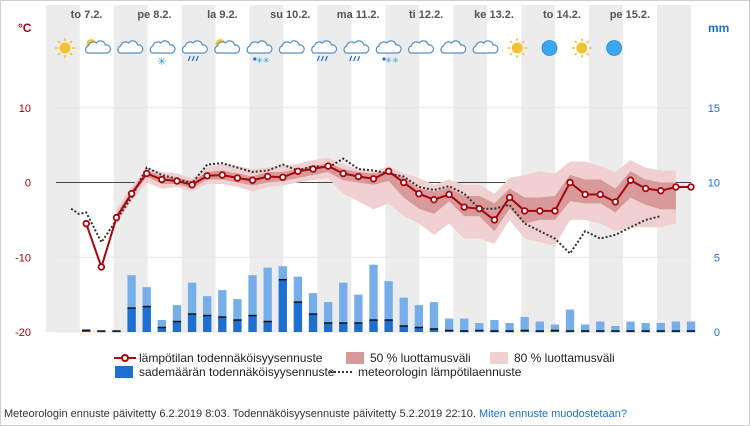  What do you see at coordinates (717, 333) in the screenshot?
I see `right-tick-label: 0` at bounding box center [717, 333].